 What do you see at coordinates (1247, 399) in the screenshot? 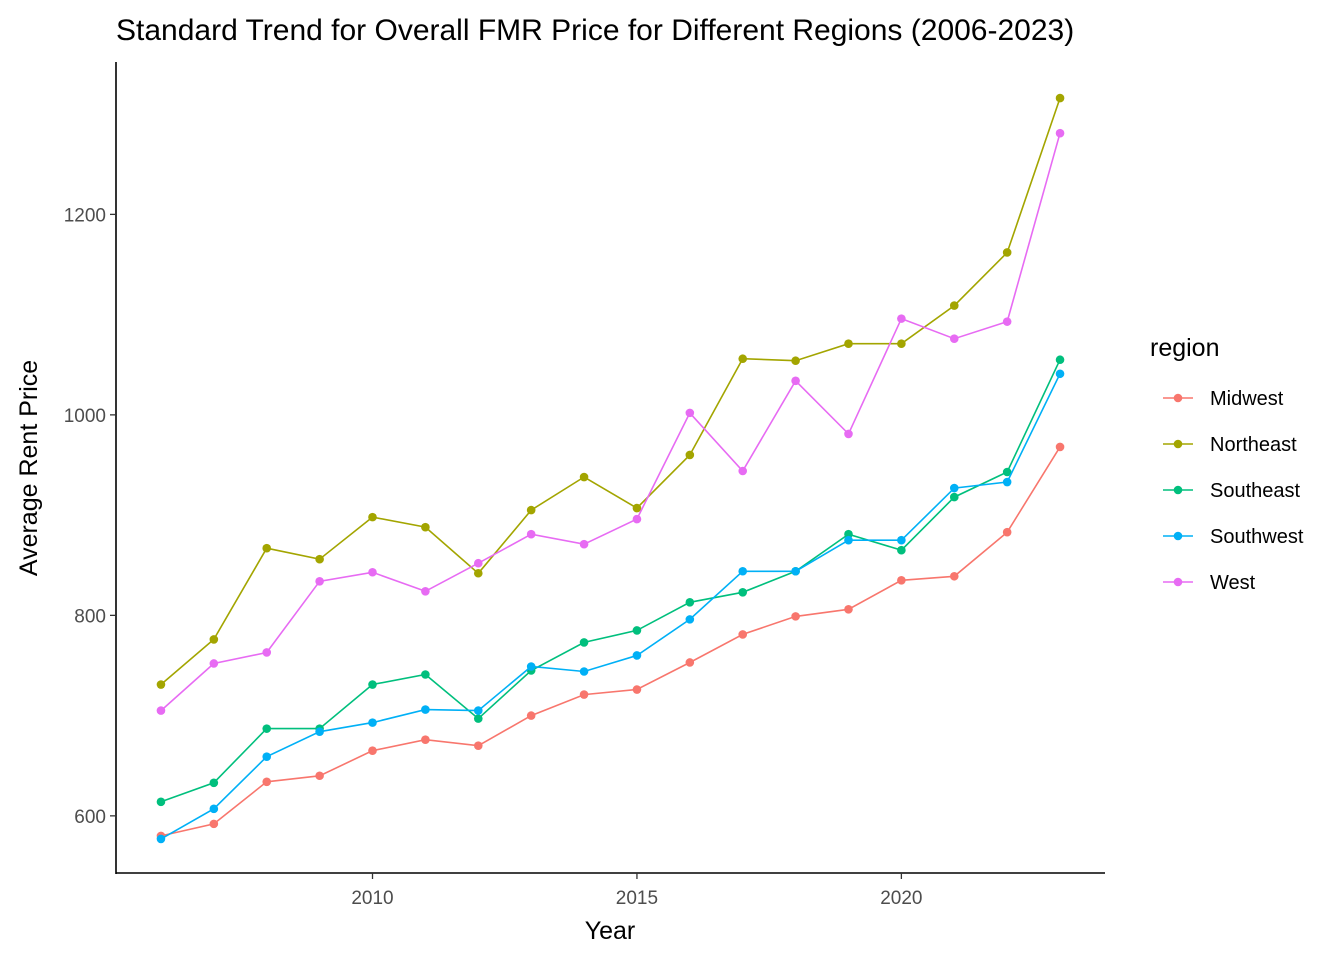
I see `legend-label: Midwest` at bounding box center [1247, 399].